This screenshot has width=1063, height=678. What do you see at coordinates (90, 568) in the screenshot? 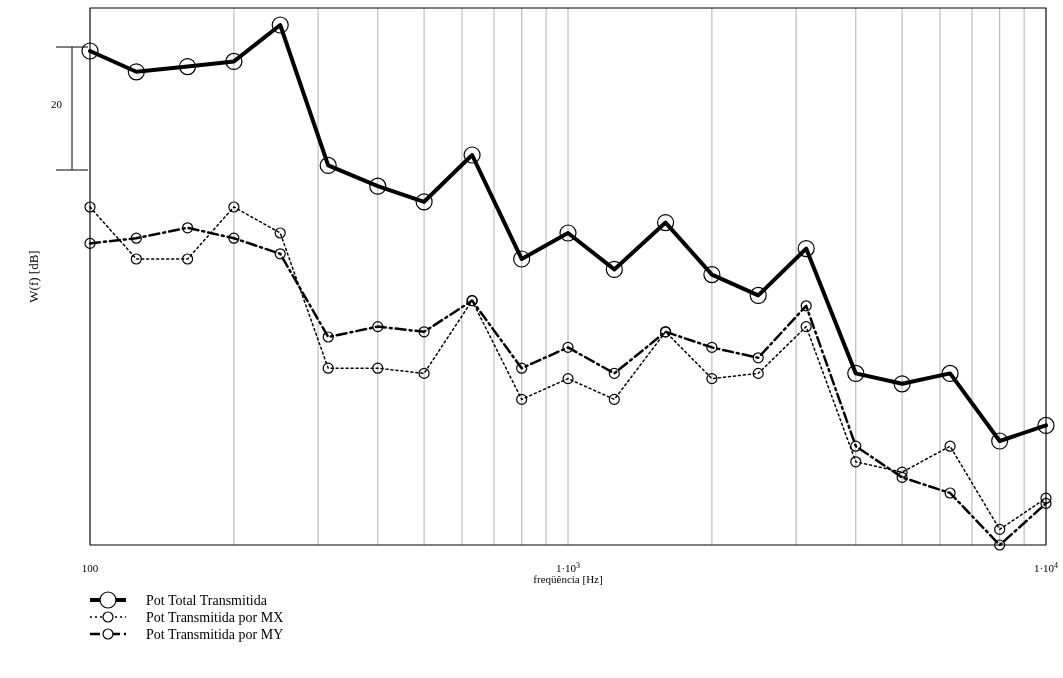
I see `x-tick-label: 100` at bounding box center [90, 568].